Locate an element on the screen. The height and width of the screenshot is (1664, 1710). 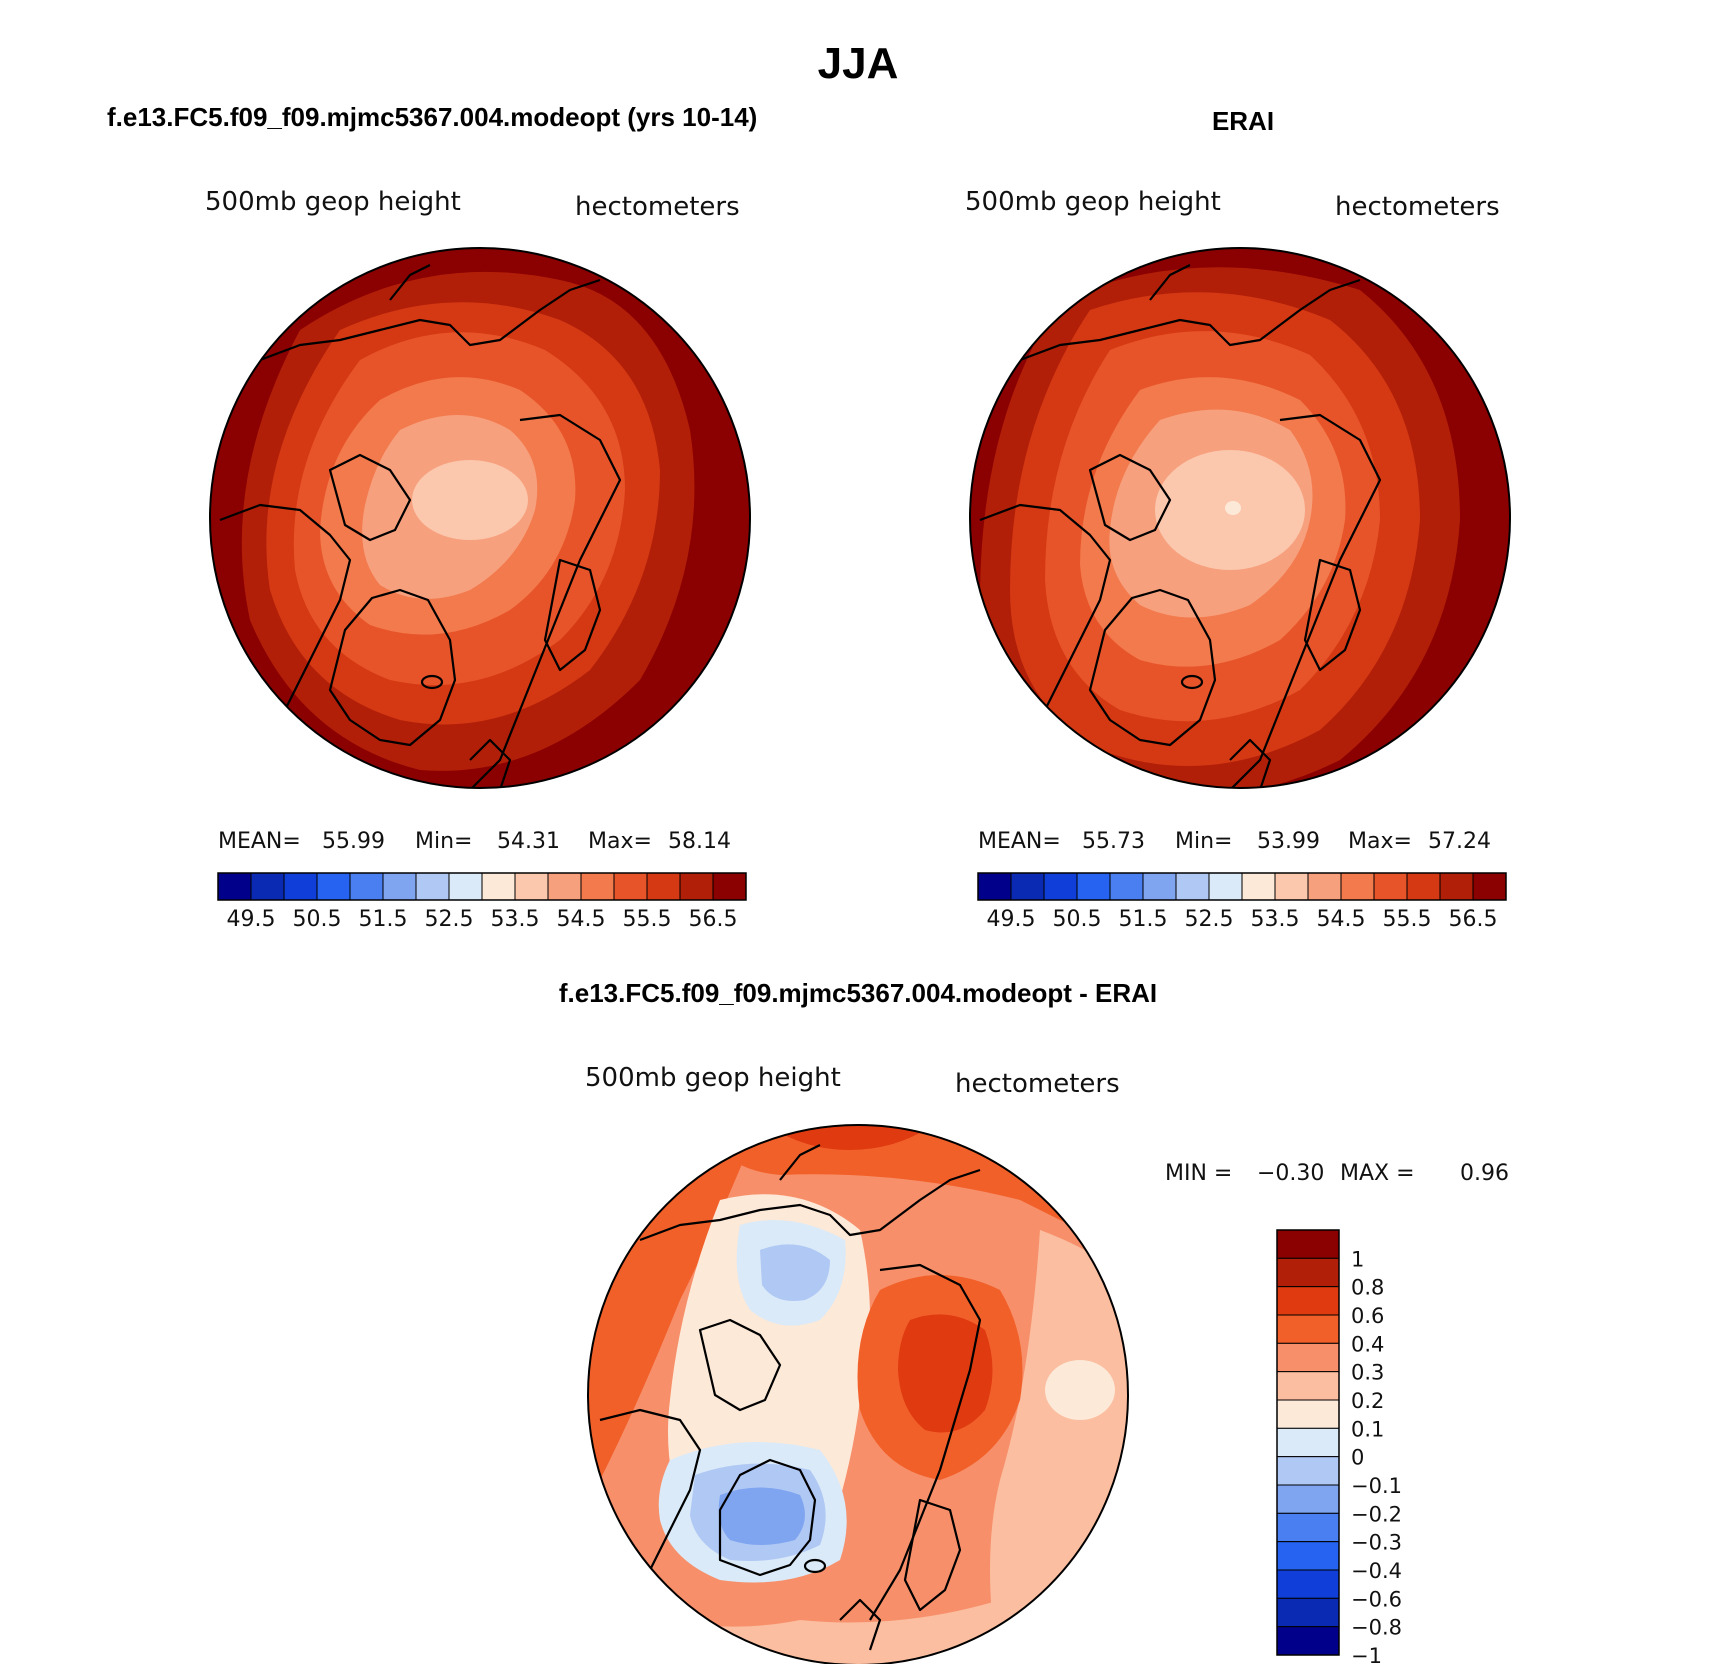
diff-field-neg-north-core is located at coordinates (795, 1272).